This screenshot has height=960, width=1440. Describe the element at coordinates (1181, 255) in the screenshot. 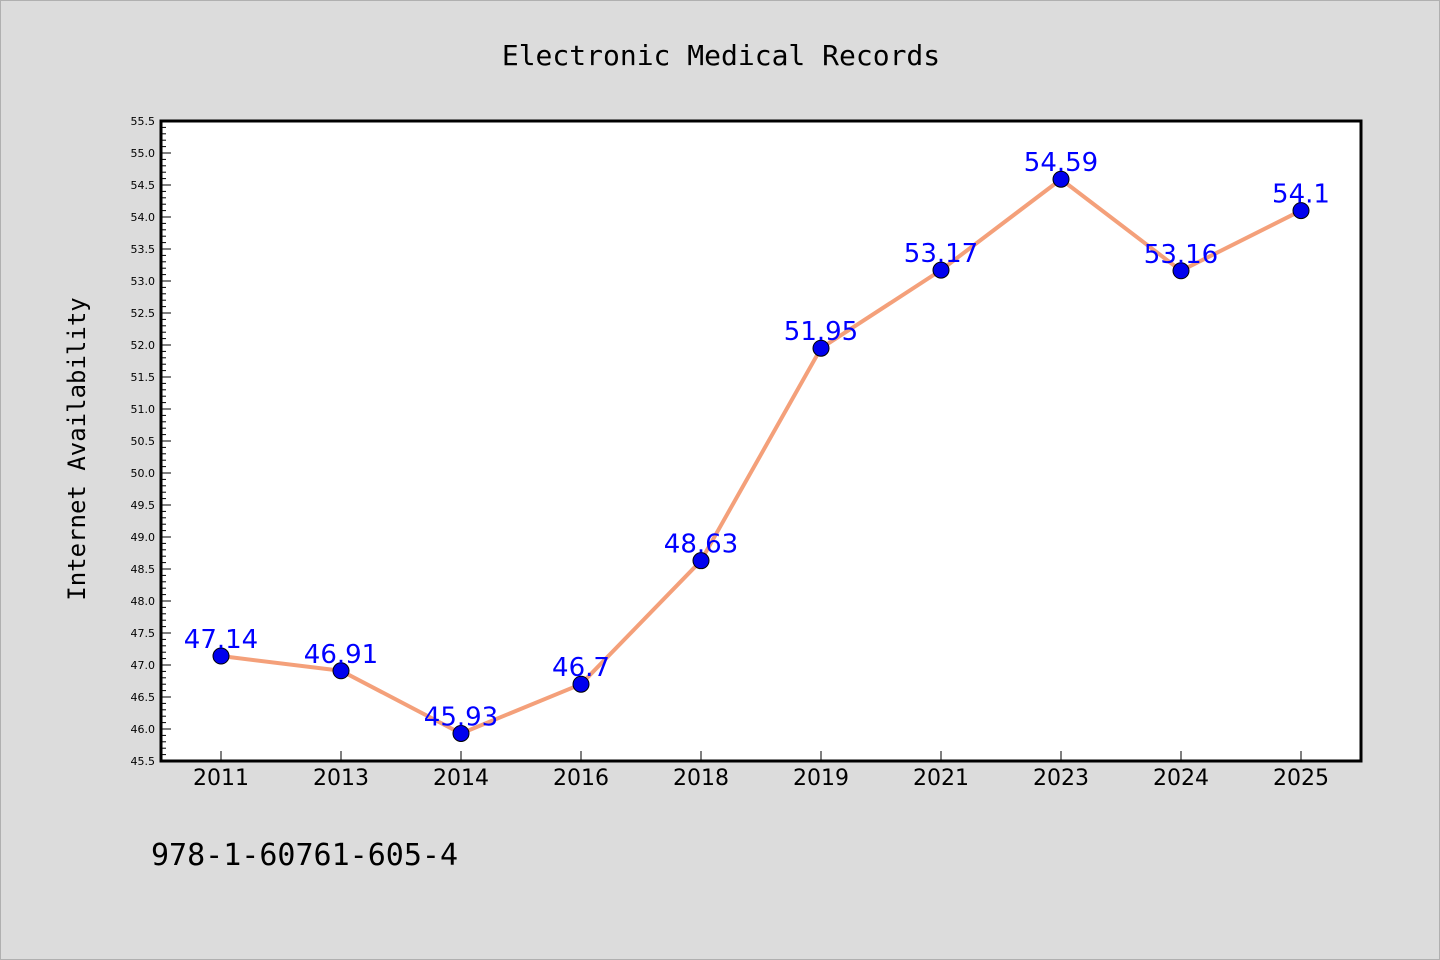

I see `data-label: 53.16` at that location.